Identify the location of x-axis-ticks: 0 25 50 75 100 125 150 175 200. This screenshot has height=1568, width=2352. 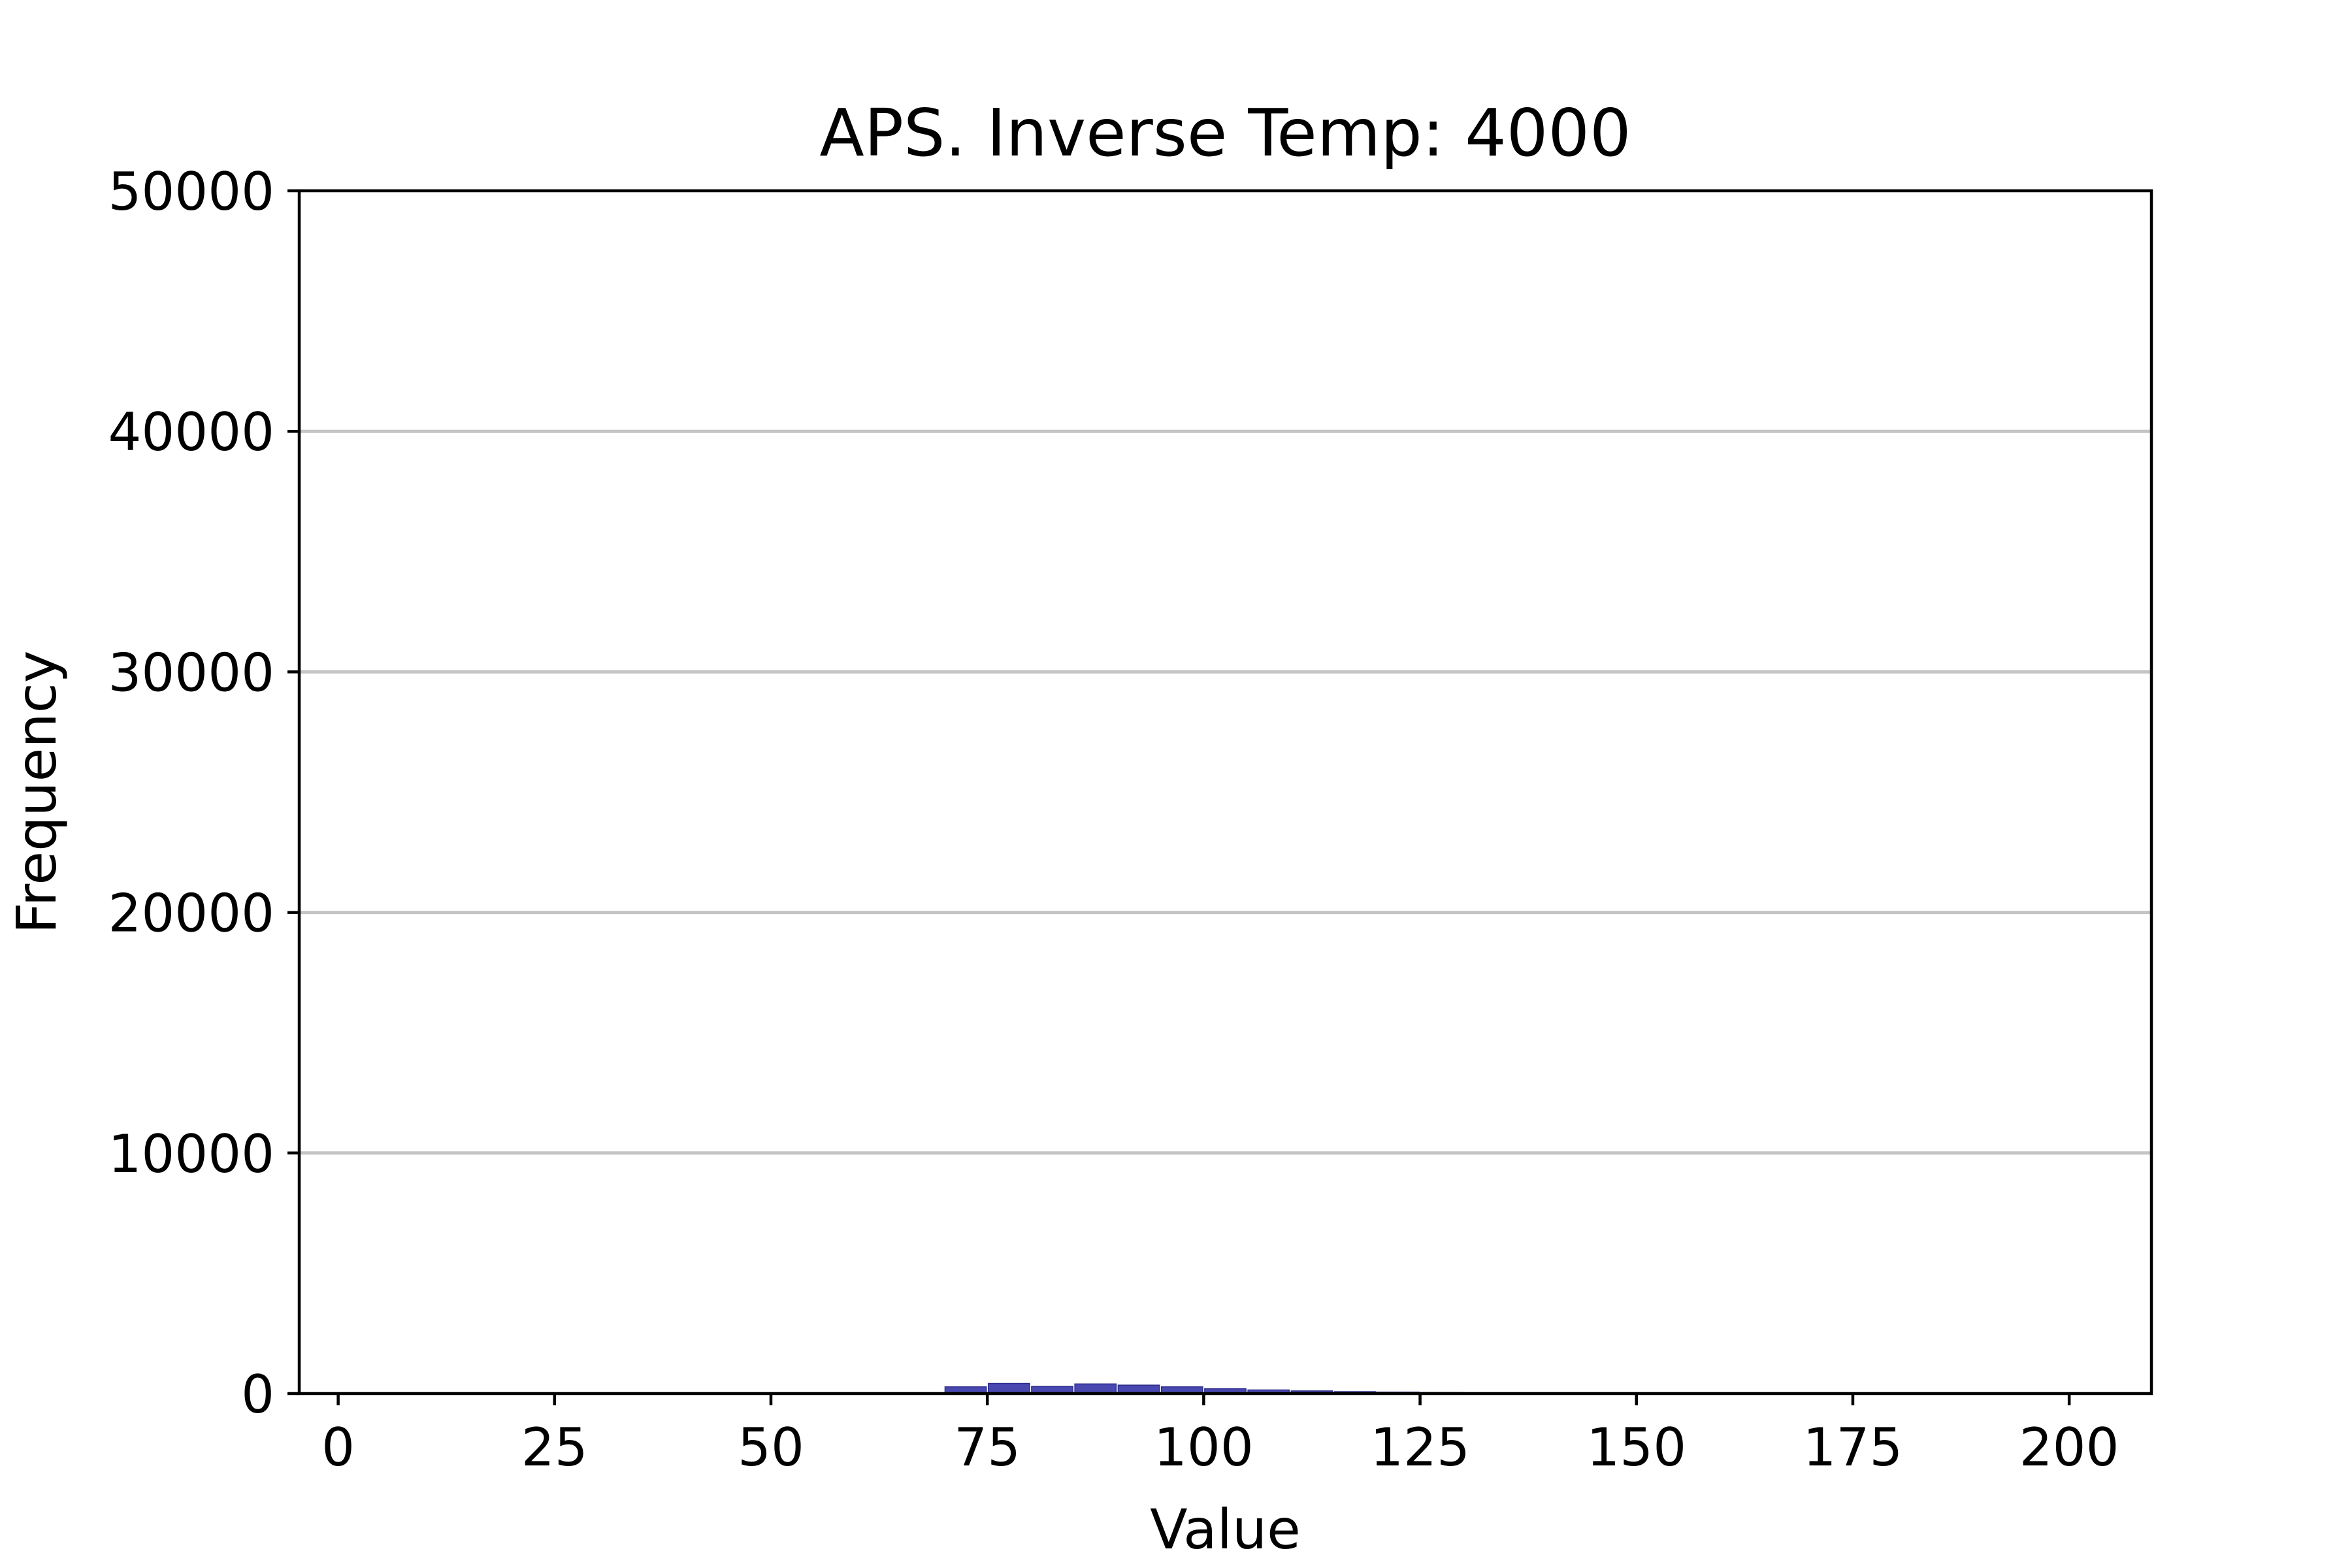
(1220, 1436).